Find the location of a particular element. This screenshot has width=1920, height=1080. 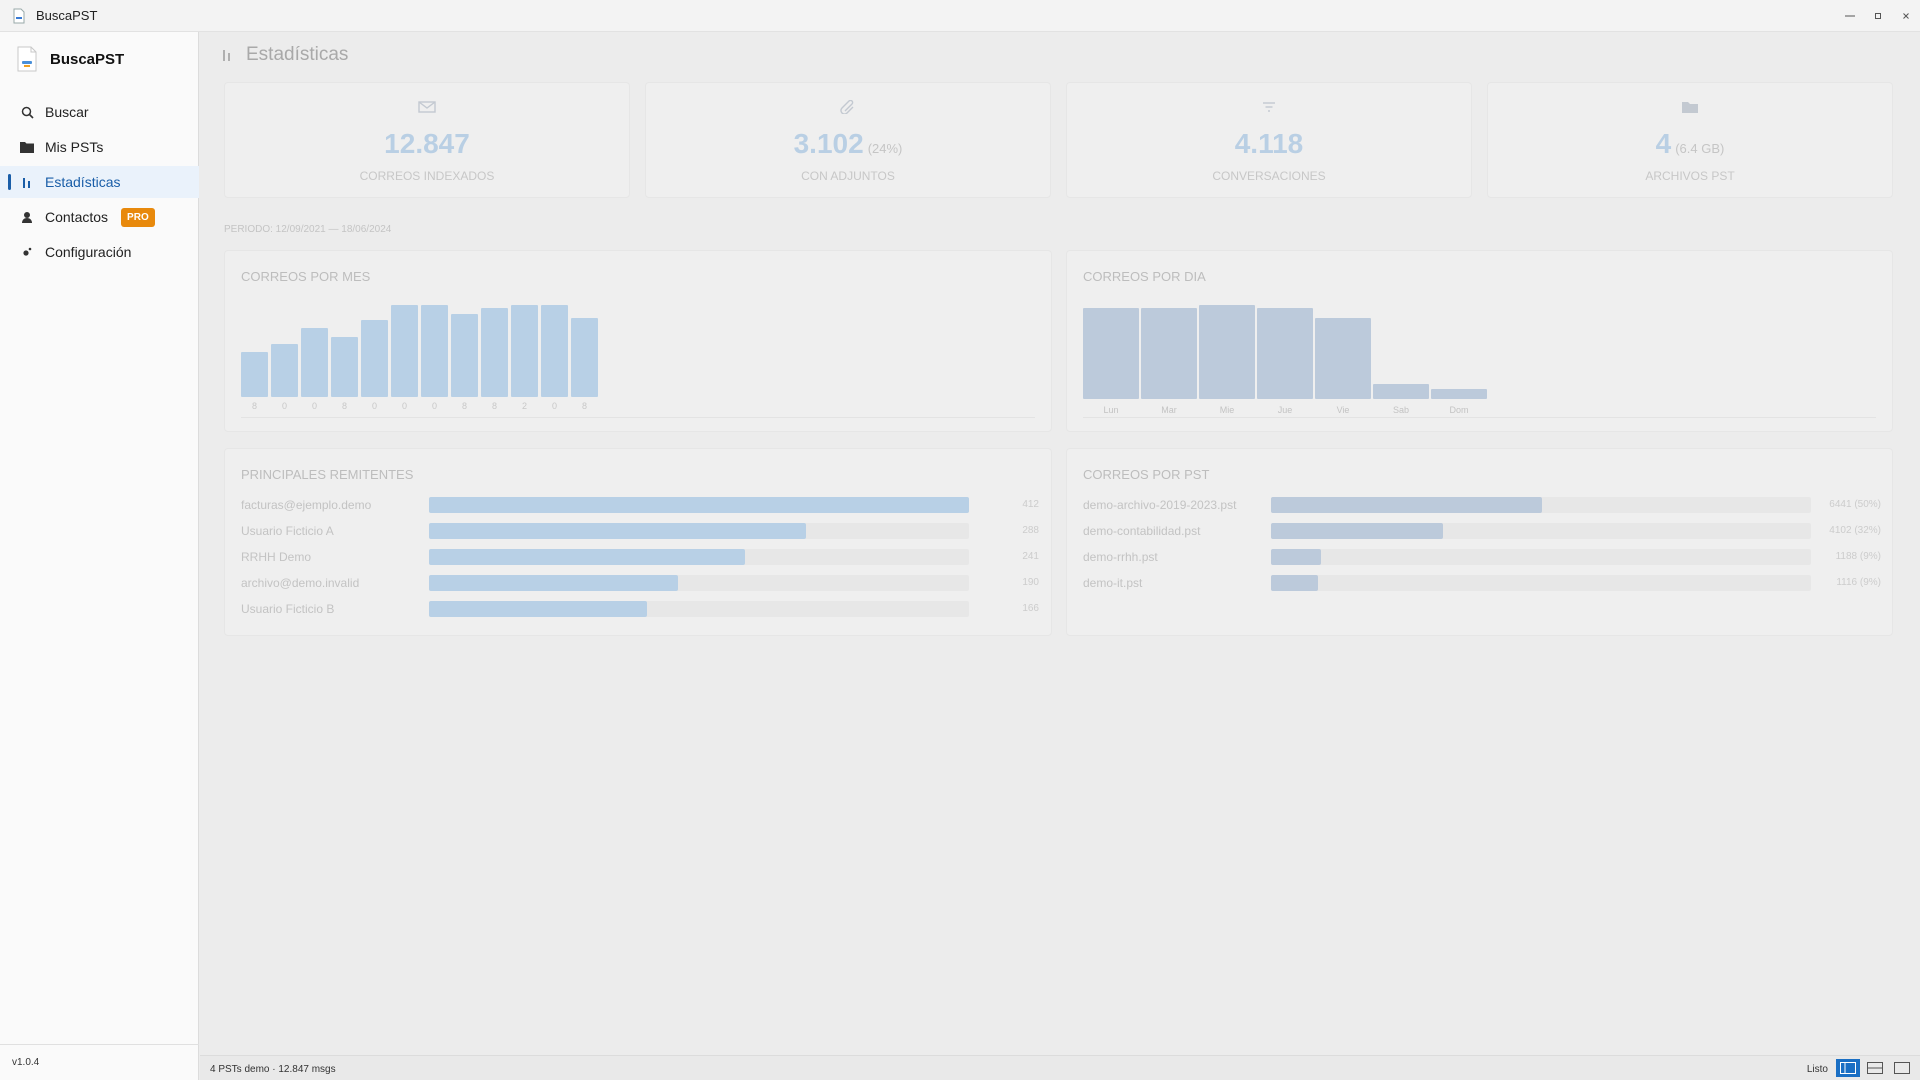

gear-icon is located at coordinates (27, 252).